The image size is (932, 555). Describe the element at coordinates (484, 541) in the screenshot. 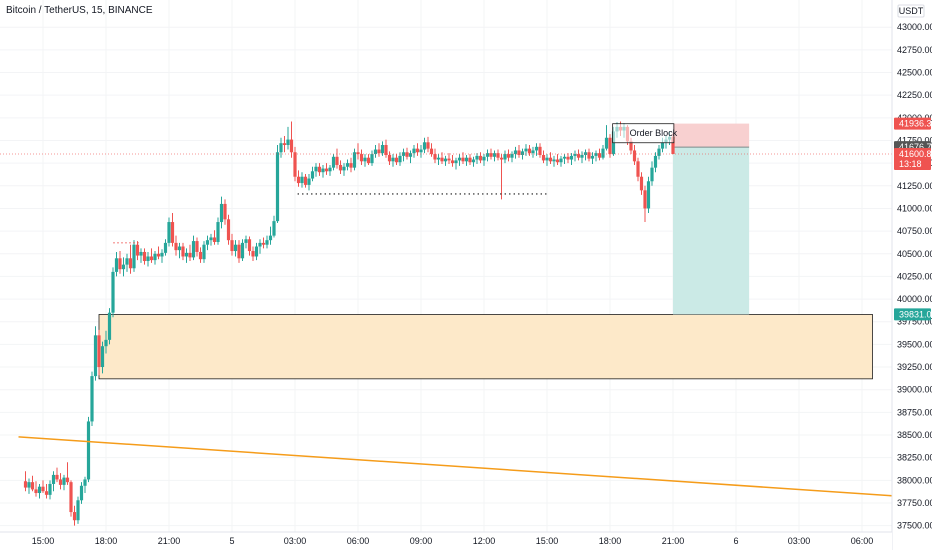

I see `time-tick-label: 12:00` at that location.